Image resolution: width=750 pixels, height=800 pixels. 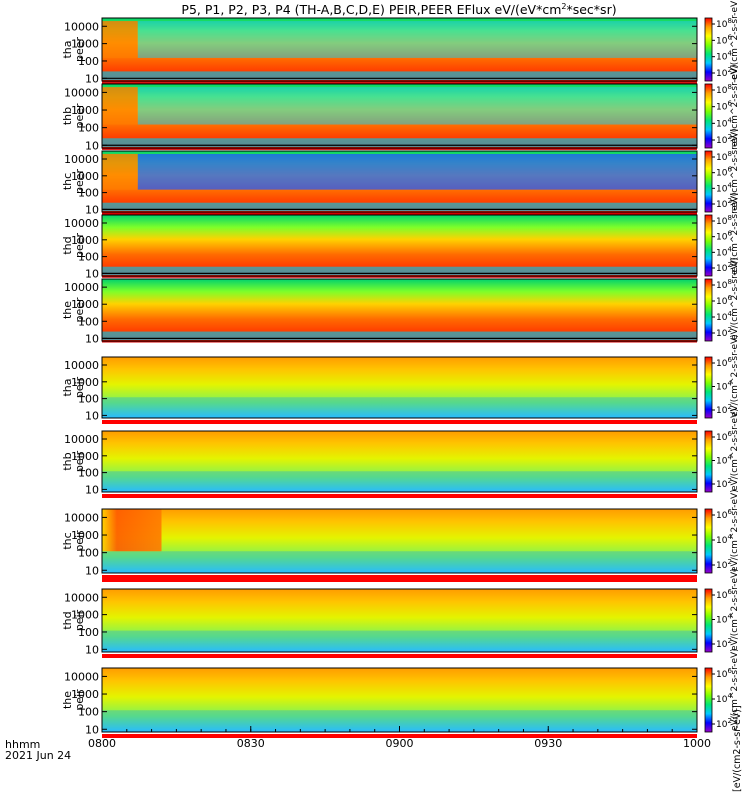 I want to click on panel-ylabel: thepeir, so click(x=73, y=700).